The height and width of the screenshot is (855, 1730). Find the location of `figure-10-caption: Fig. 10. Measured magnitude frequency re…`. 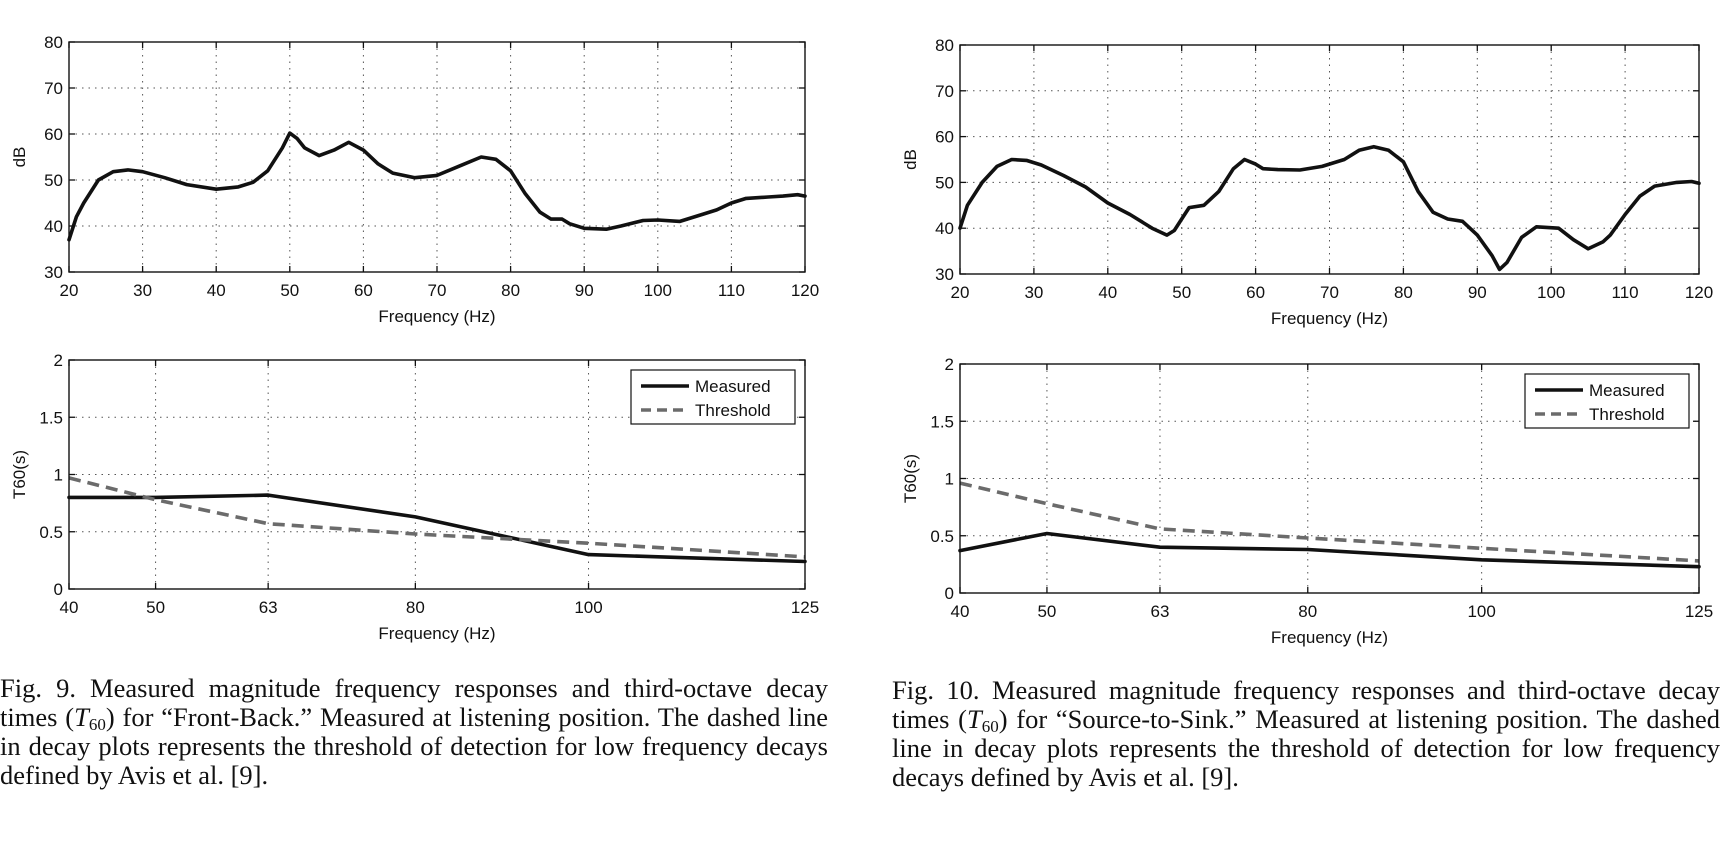

figure-10-caption: Fig. 10. Measured magnitude frequency re… is located at coordinates (1306, 734).